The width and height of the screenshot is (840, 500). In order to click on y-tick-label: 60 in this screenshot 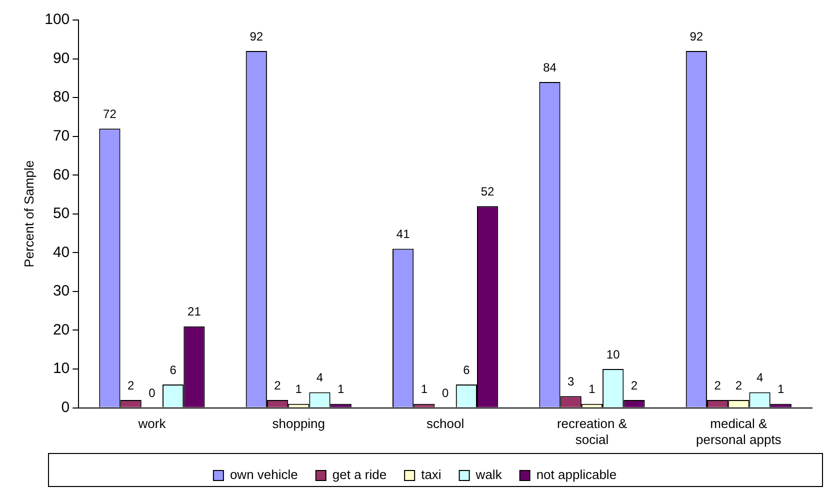, I will do `click(61, 175)`.